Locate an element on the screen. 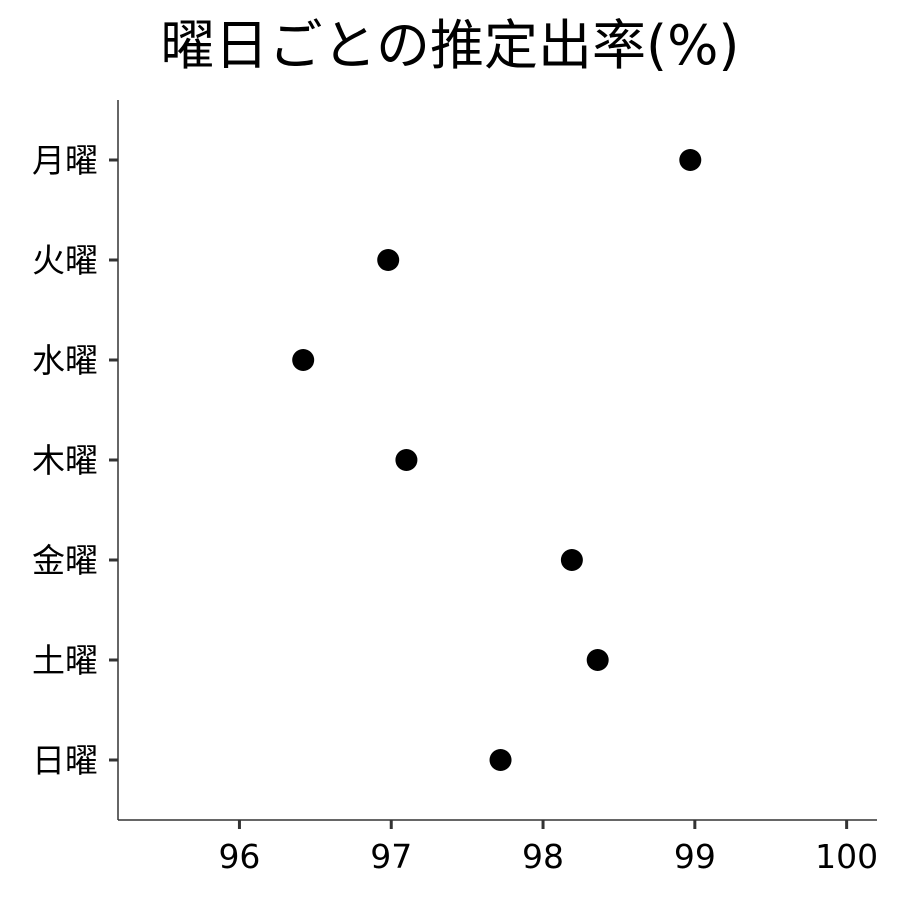 Image resolution: width=900 pixels, height=900 pixels. x-tick-label: 99 is located at coordinates (695, 856).